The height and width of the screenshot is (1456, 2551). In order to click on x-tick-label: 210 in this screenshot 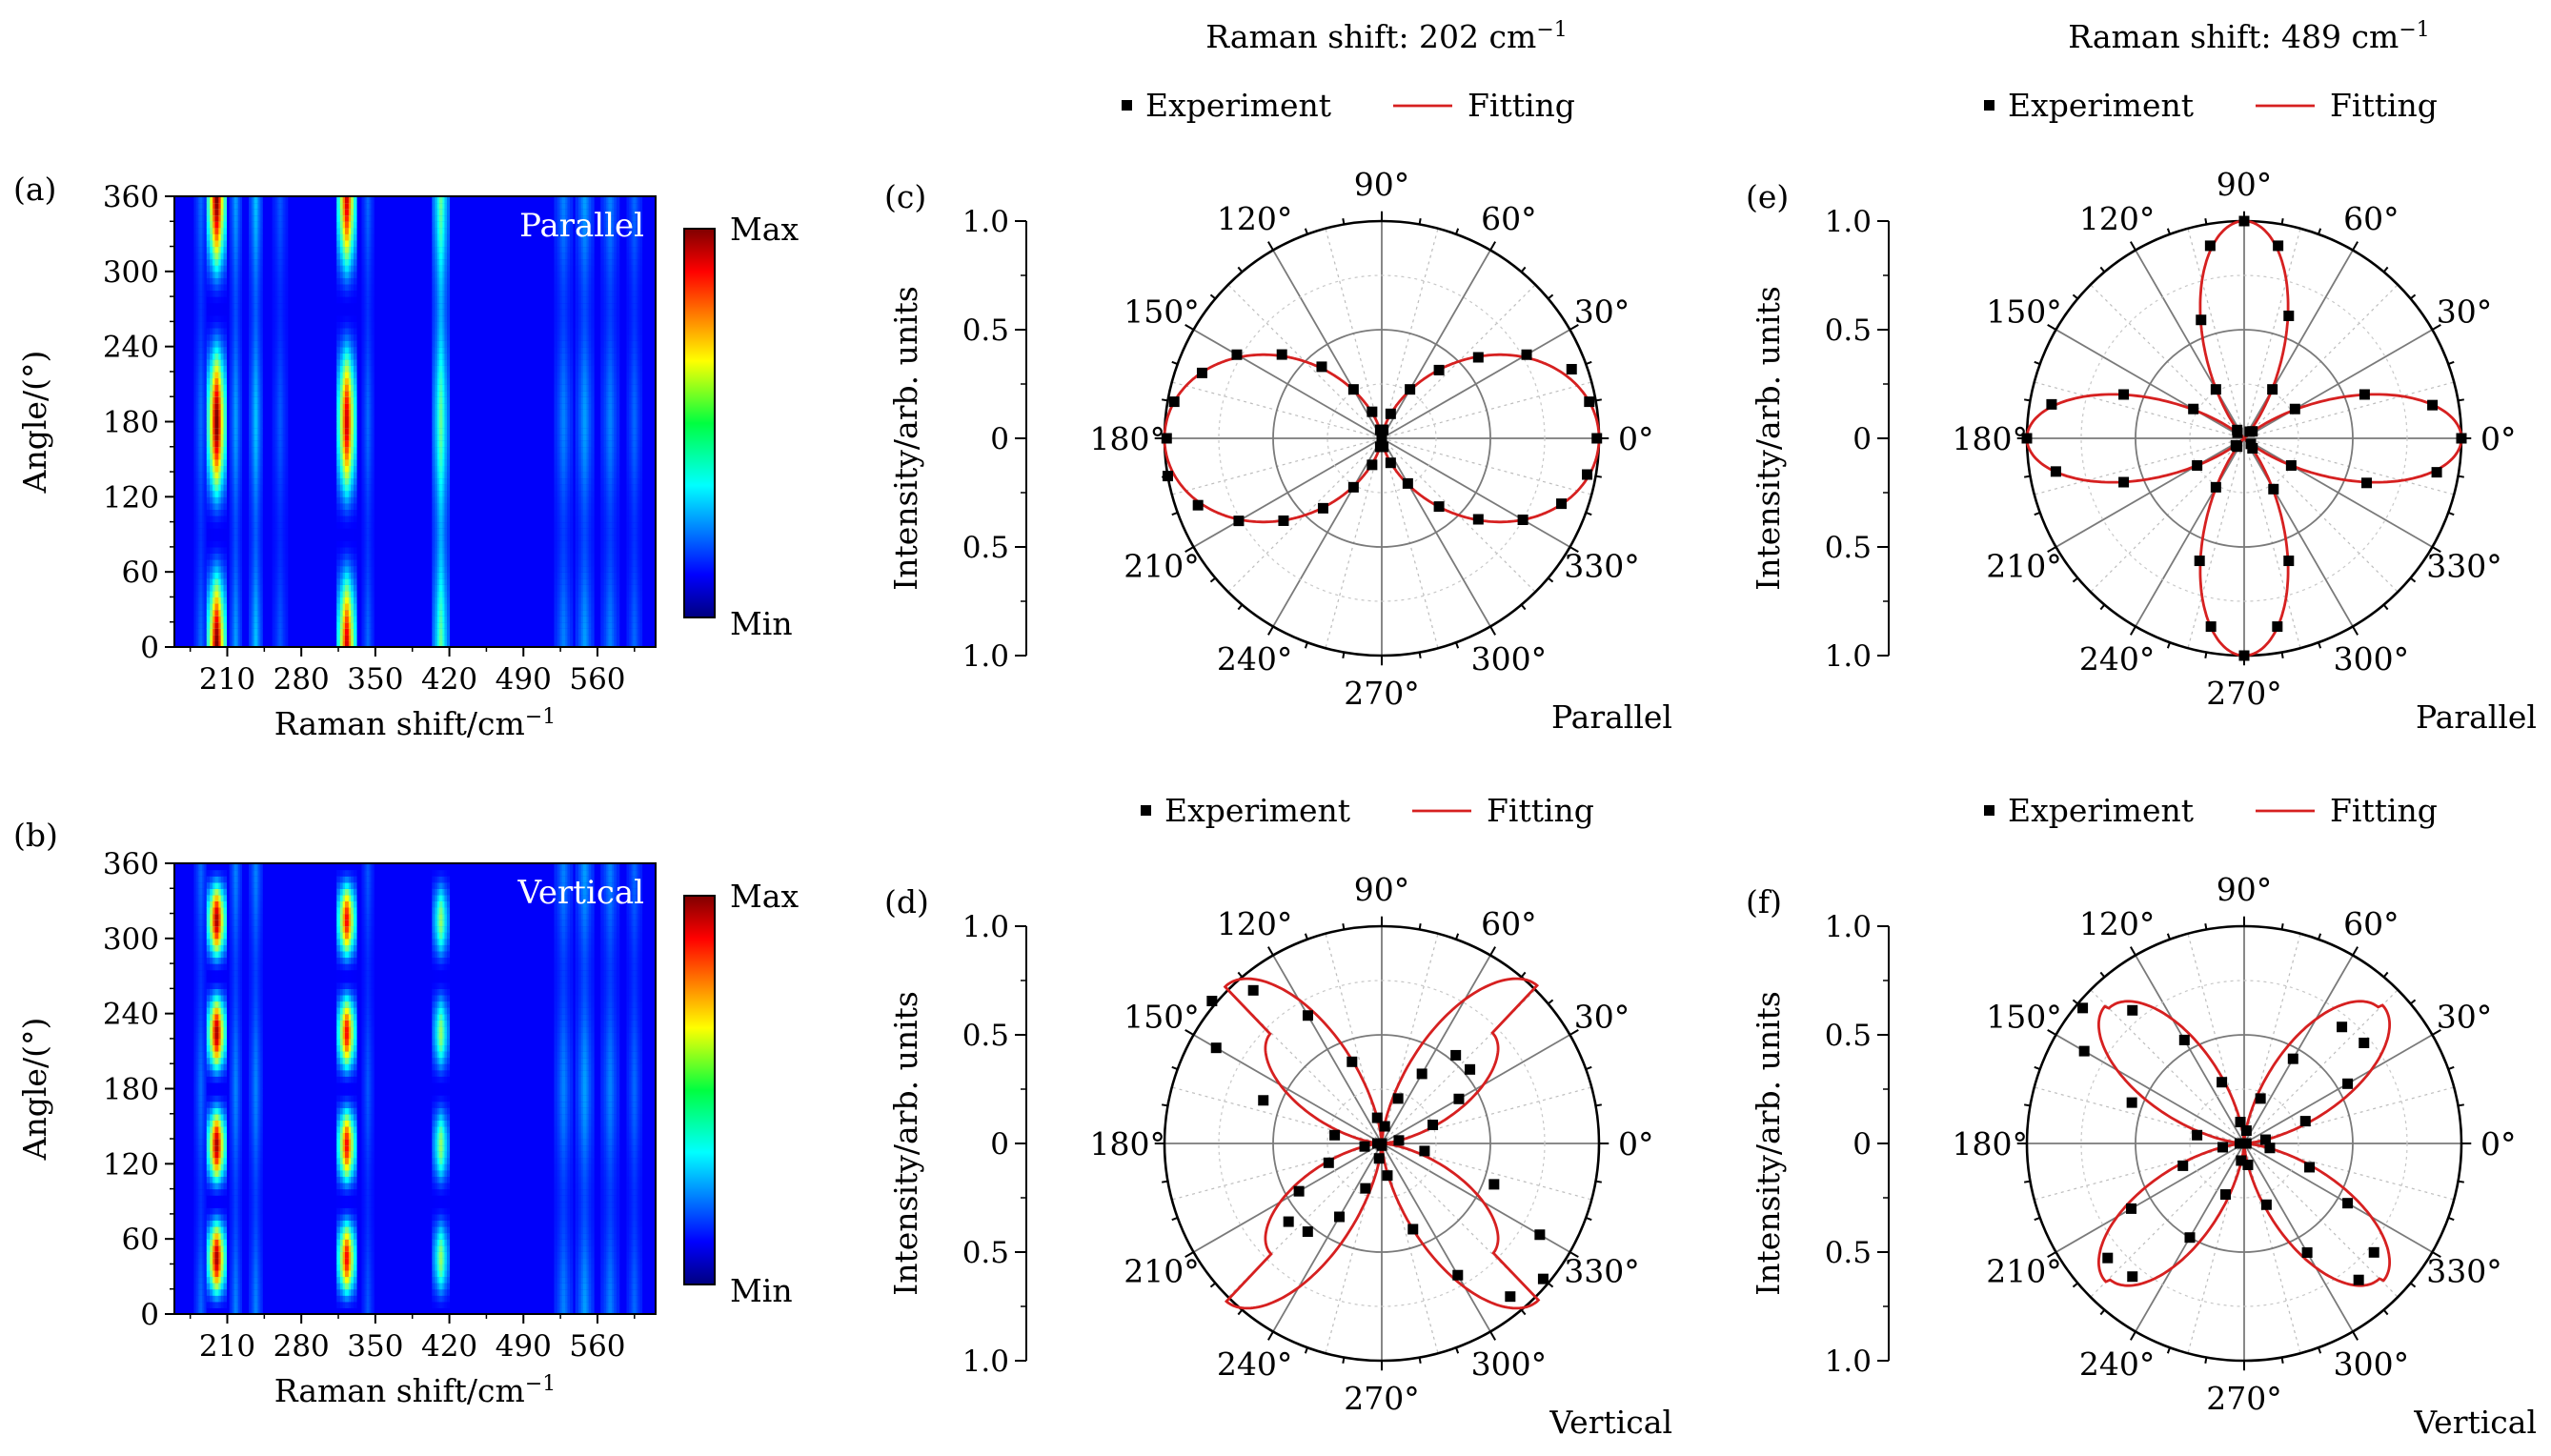, I will do `click(227, 679)`.